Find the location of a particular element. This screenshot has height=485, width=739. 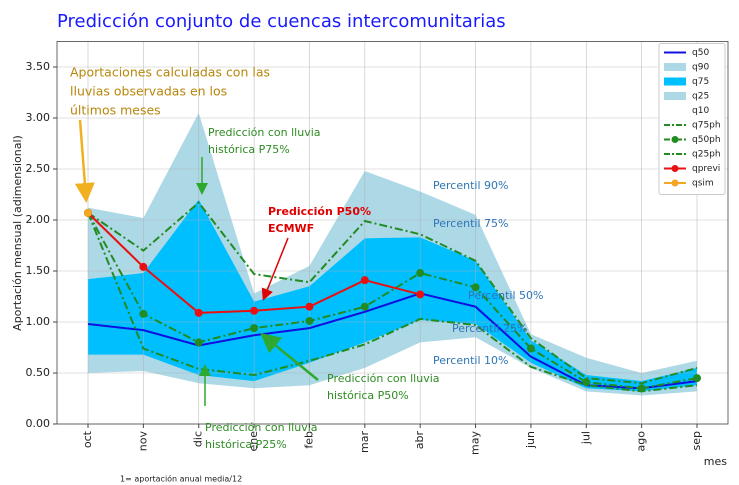

x-tick-label: dic is located at coordinates (198, 439).